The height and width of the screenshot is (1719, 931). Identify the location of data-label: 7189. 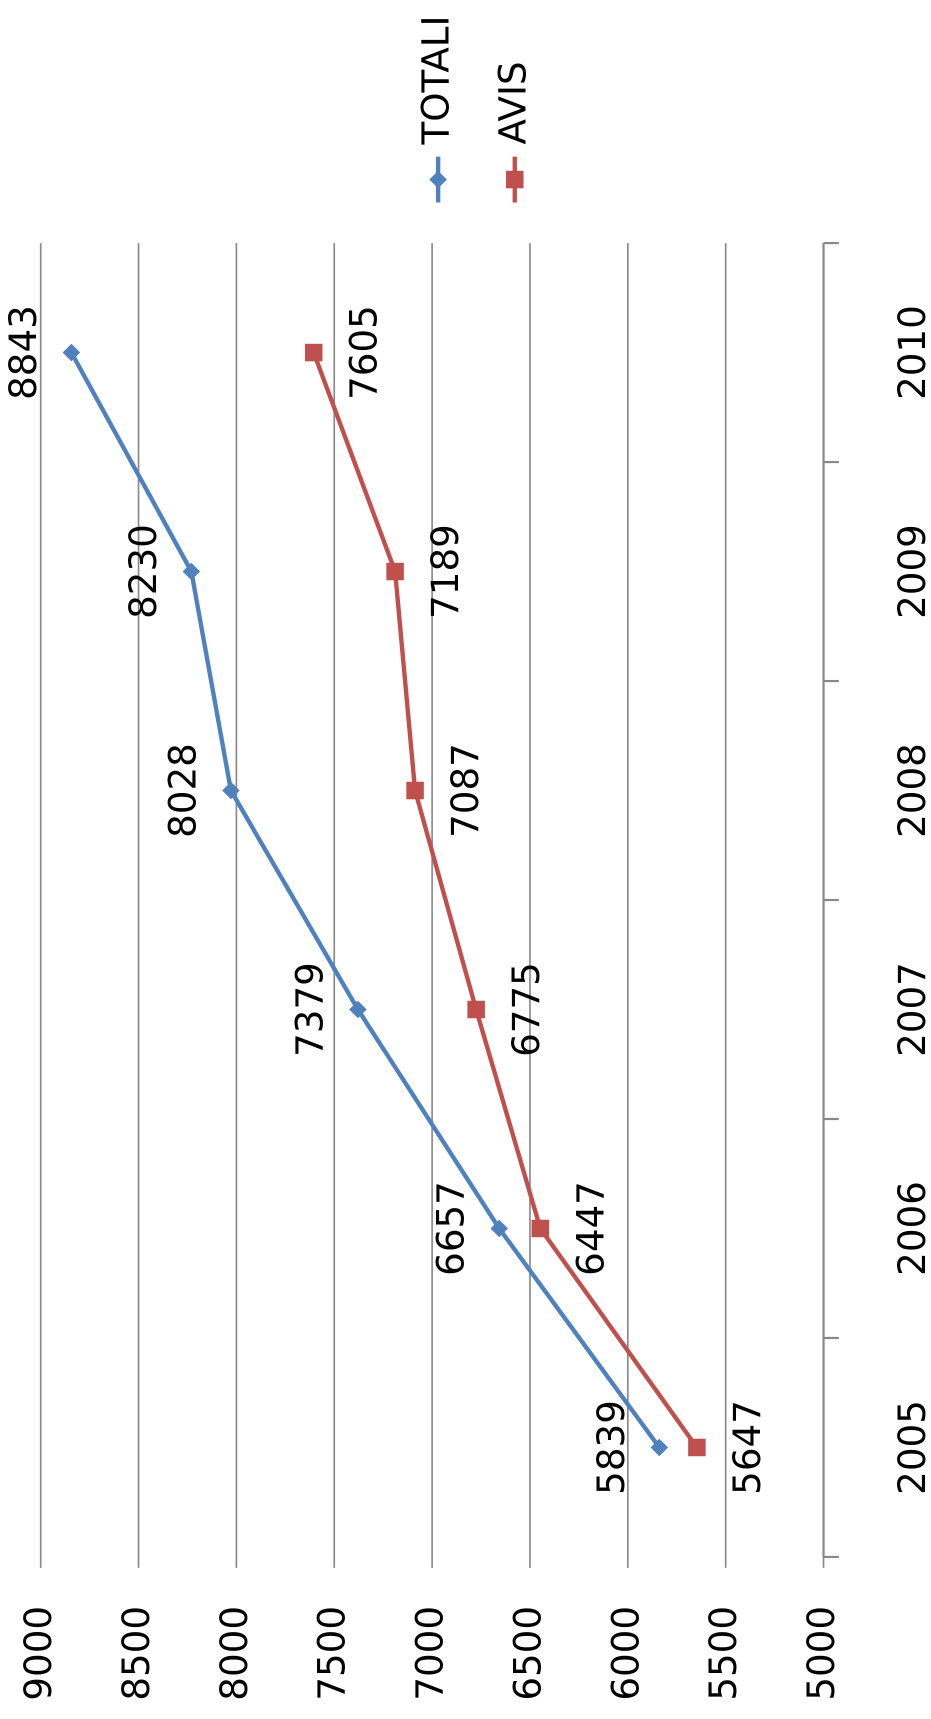
(445, 571).